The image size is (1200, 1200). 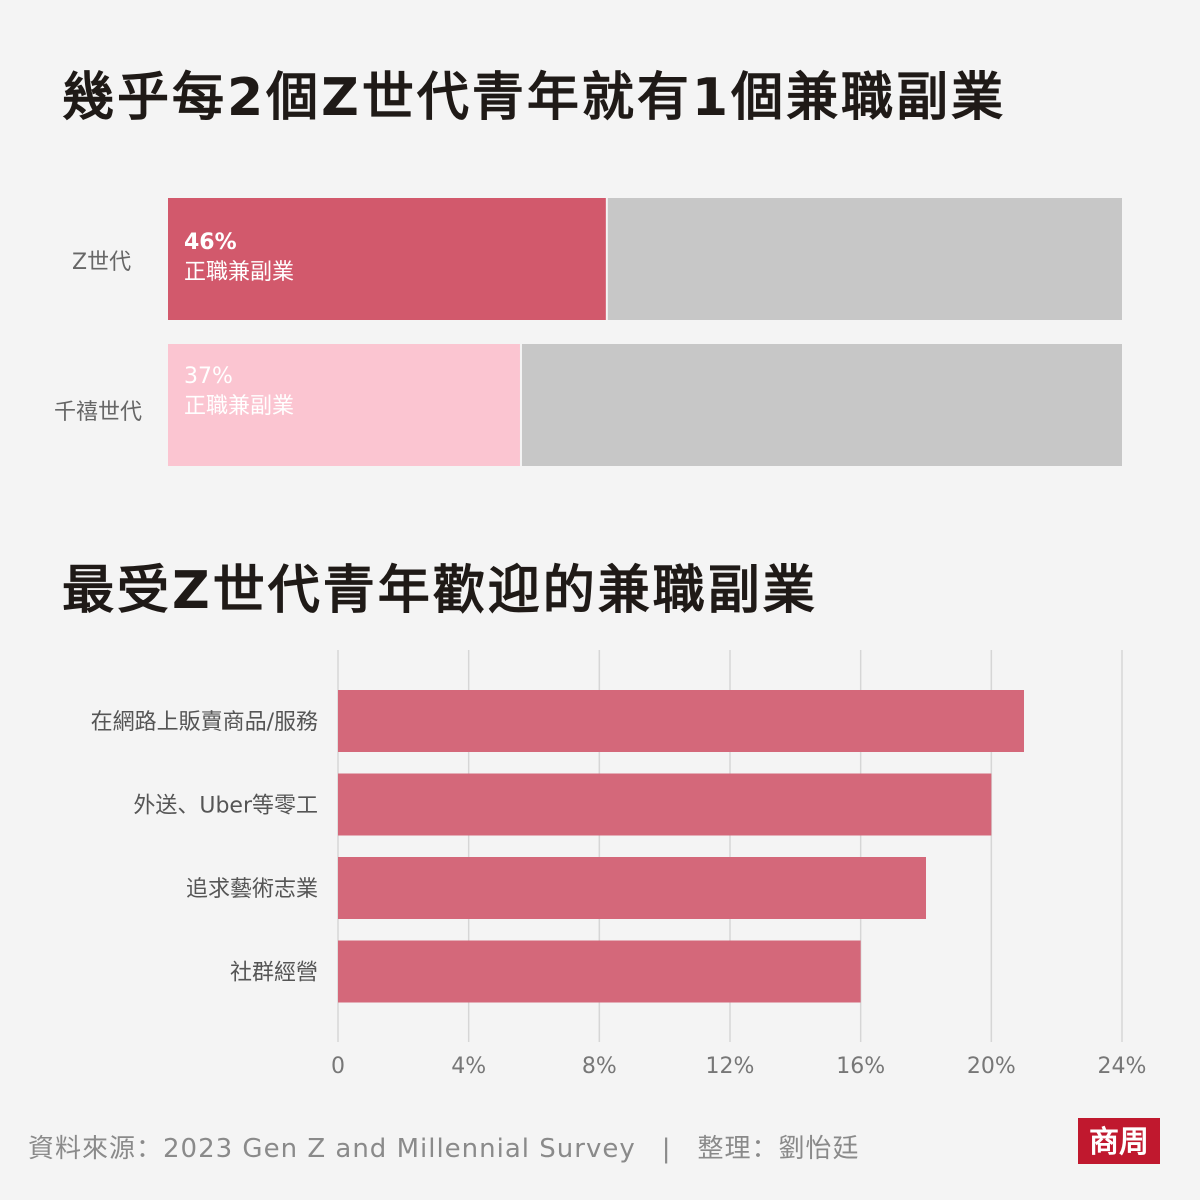 I want to click on chart1-category-label-genz: Z世代, so click(x=102, y=262).